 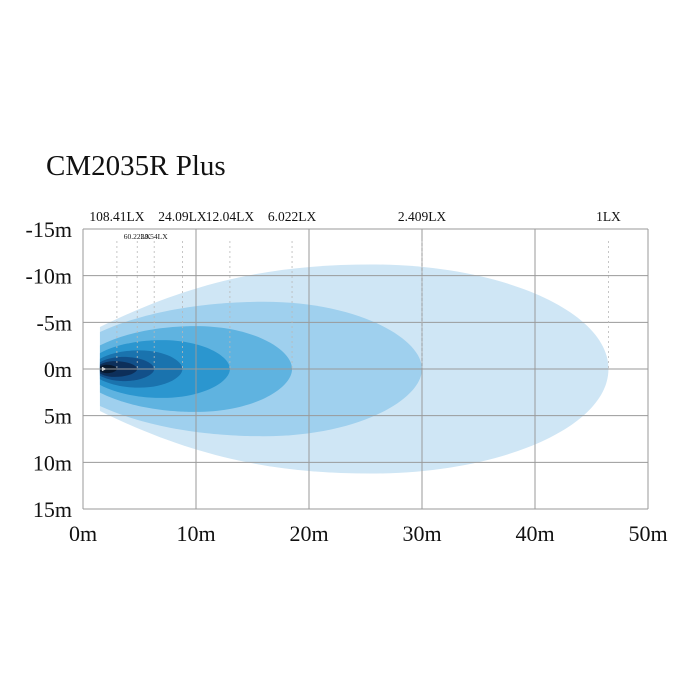 I want to click on y-tick-label: -5m, so click(x=54, y=322).